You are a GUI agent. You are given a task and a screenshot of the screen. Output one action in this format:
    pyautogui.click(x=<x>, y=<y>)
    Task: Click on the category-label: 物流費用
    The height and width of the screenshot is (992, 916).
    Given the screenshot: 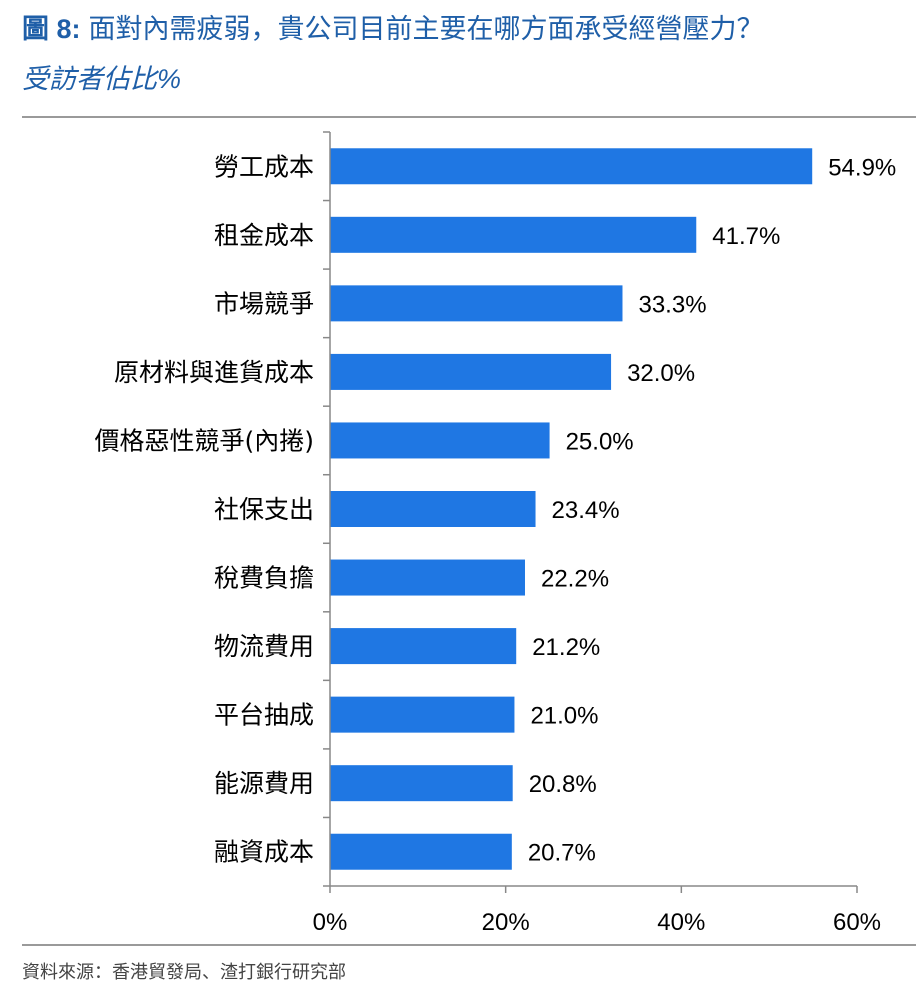 What is the action you would take?
    pyautogui.click(x=264, y=646)
    